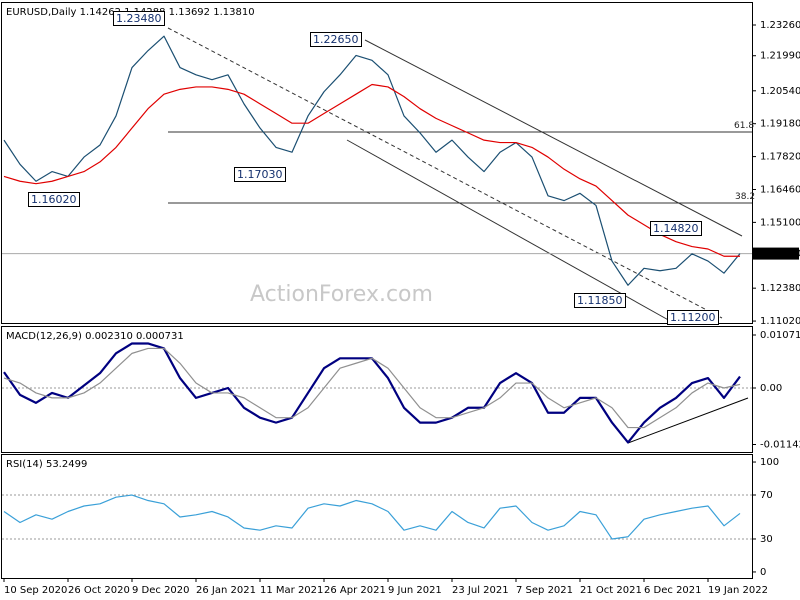 The image size is (800, 600). What do you see at coordinates (780, 321) in the screenshot?
I see `y-tick-label: 1.11020` at bounding box center [780, 321].